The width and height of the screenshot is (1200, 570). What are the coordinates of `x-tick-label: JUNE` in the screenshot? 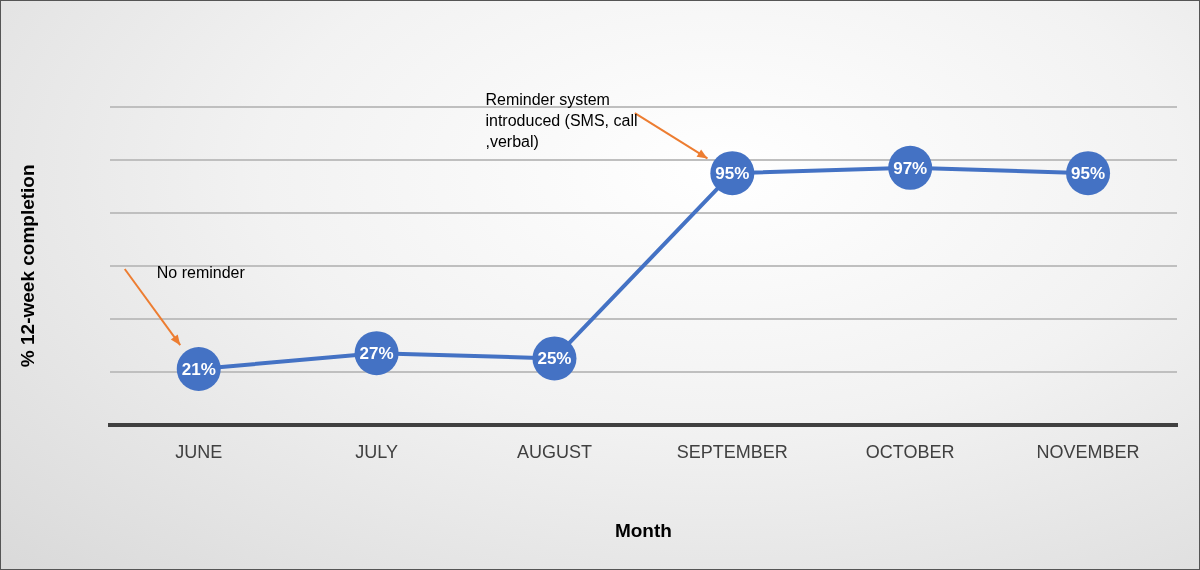 It's located at (199, 452).